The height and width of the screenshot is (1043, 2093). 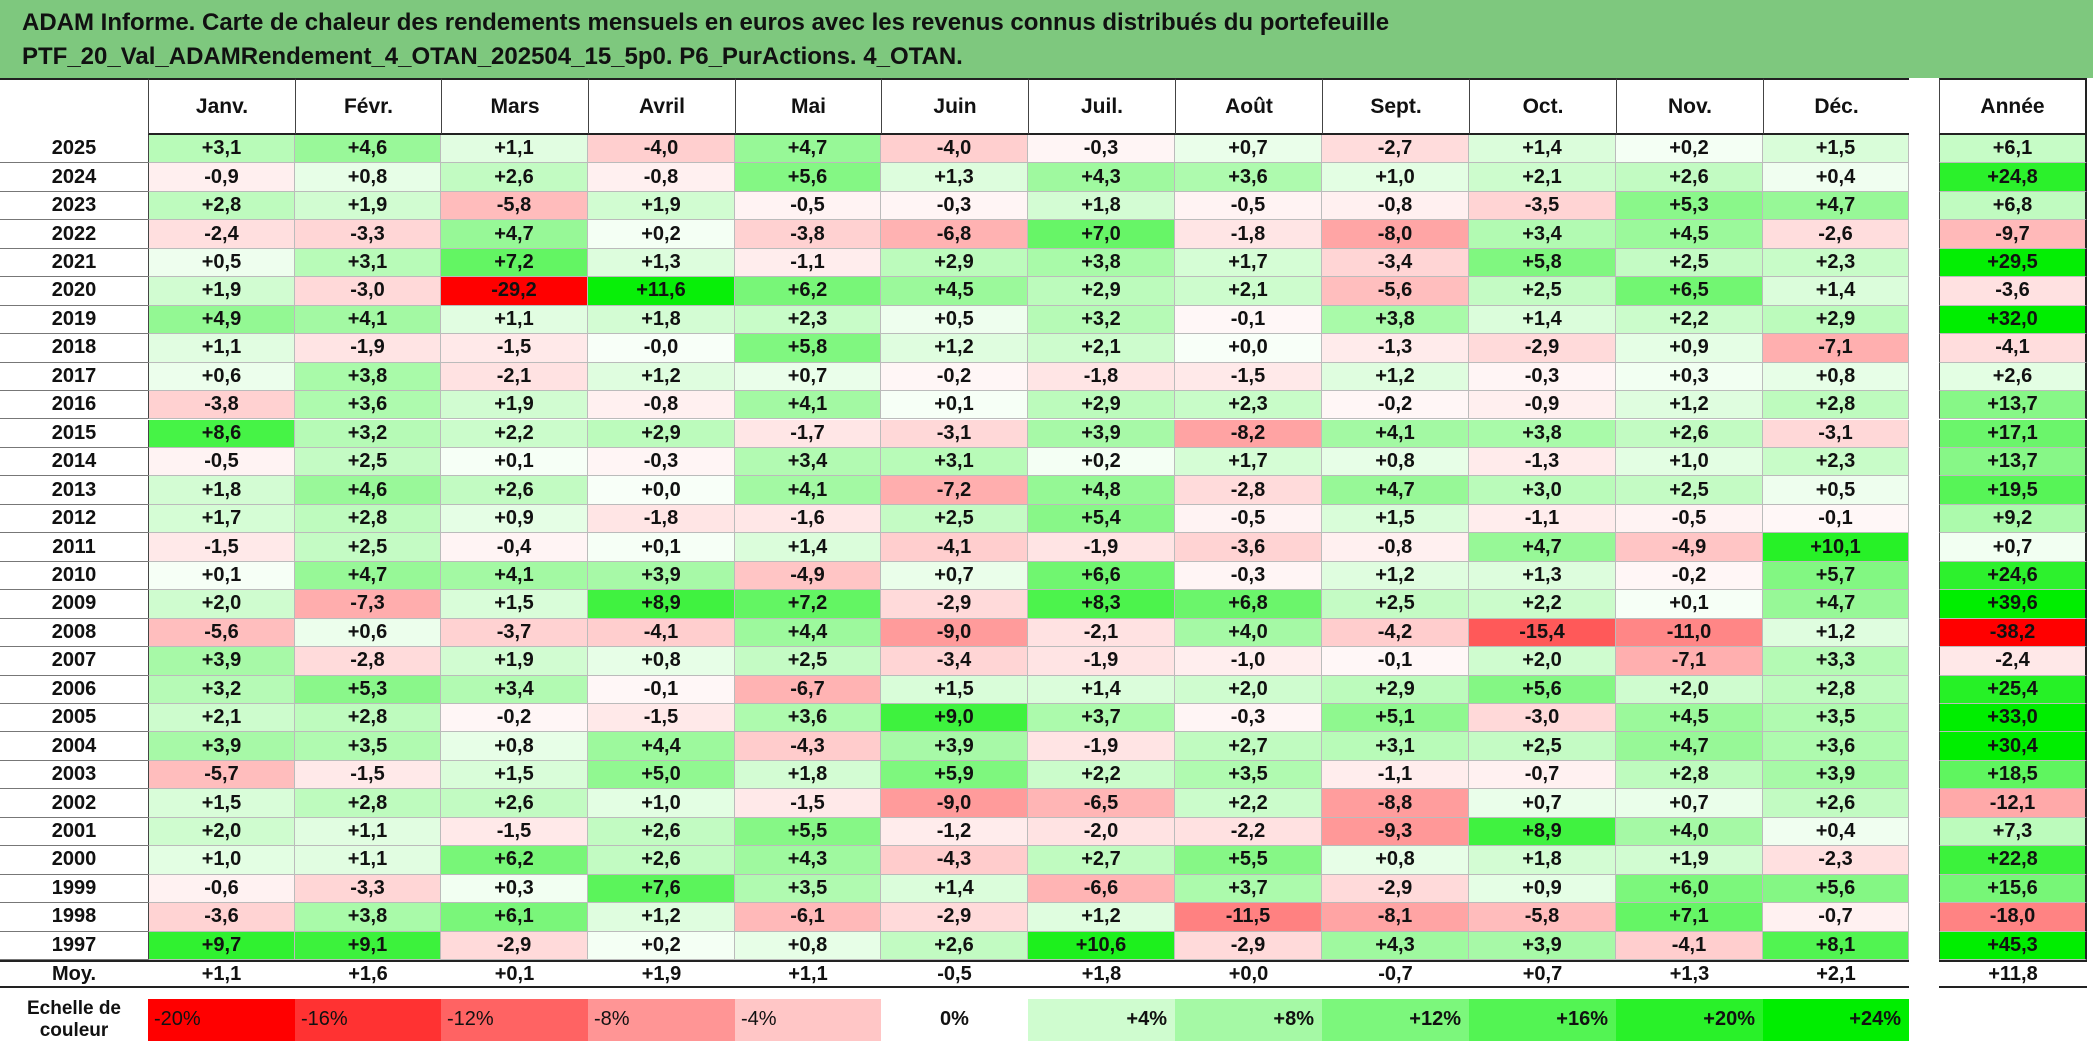 What do you see at coordinates (808, 234) in the screenshot?
I see `heatmap-cell: -3,8` at bounding box center [808, 234].